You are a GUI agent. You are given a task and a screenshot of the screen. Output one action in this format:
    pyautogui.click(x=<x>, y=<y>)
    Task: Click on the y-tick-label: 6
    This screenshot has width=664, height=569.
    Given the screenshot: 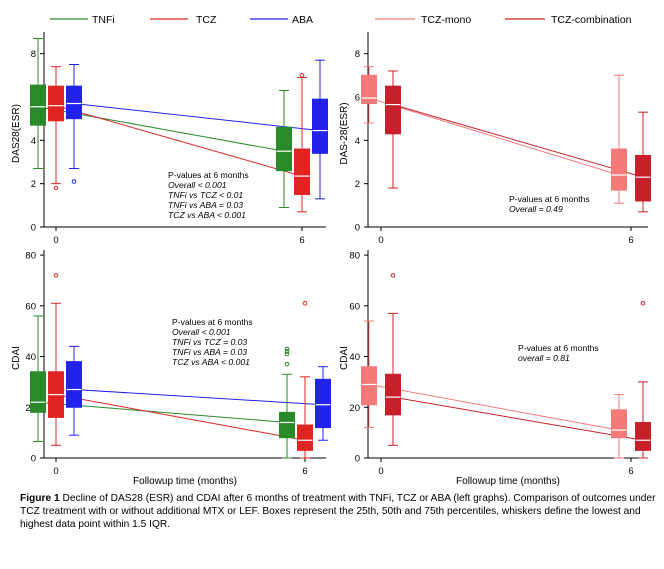 What is the action you would take?
    pyautogui.click(x=357, y=98)
    